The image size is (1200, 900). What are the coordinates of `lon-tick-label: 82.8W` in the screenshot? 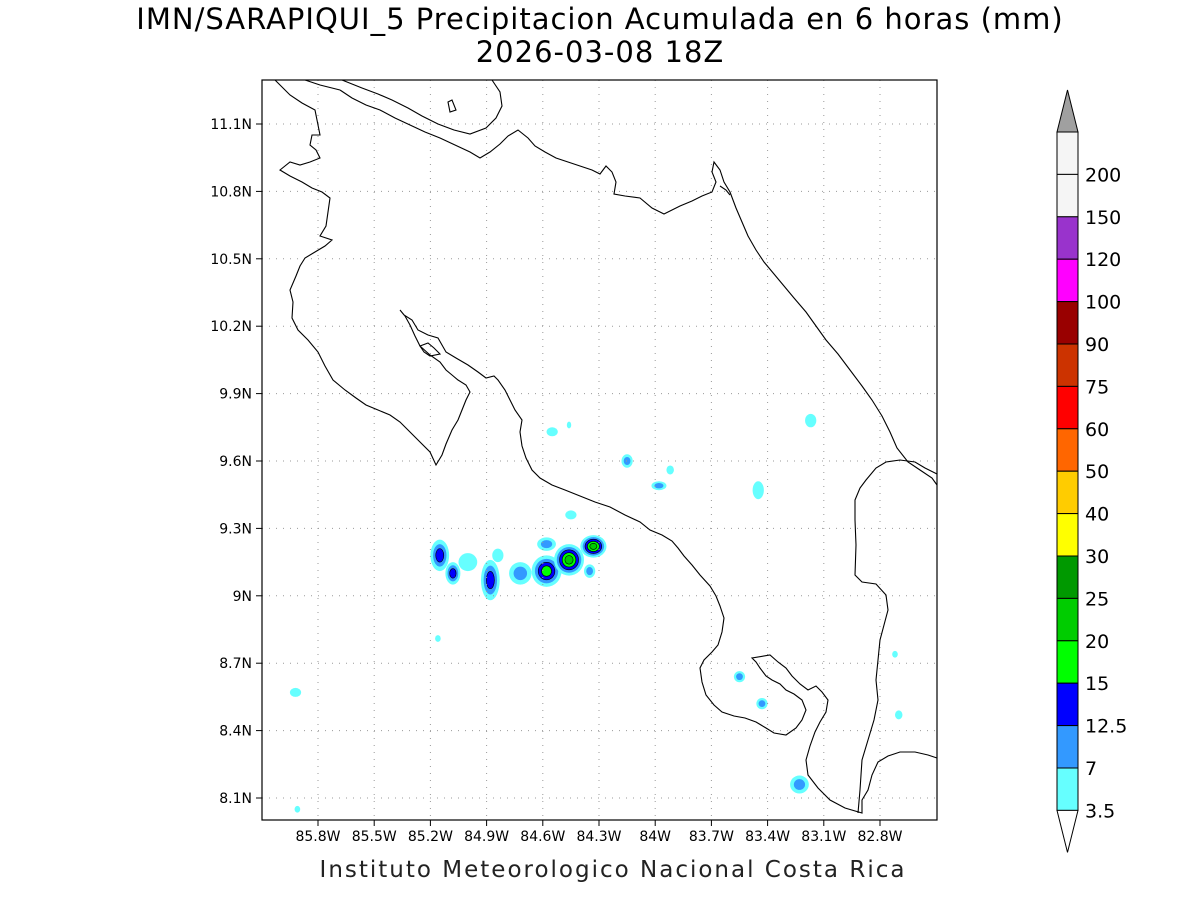 It's located at (879, 837).